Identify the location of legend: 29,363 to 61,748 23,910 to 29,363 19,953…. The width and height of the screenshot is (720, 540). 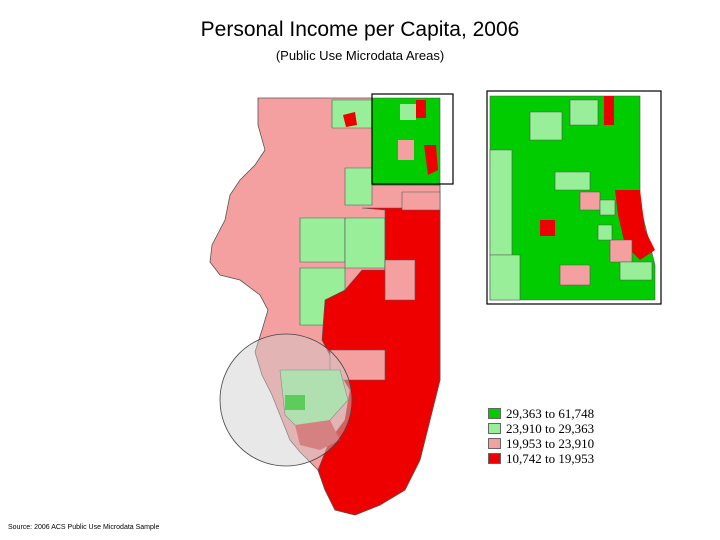
(541, 436).